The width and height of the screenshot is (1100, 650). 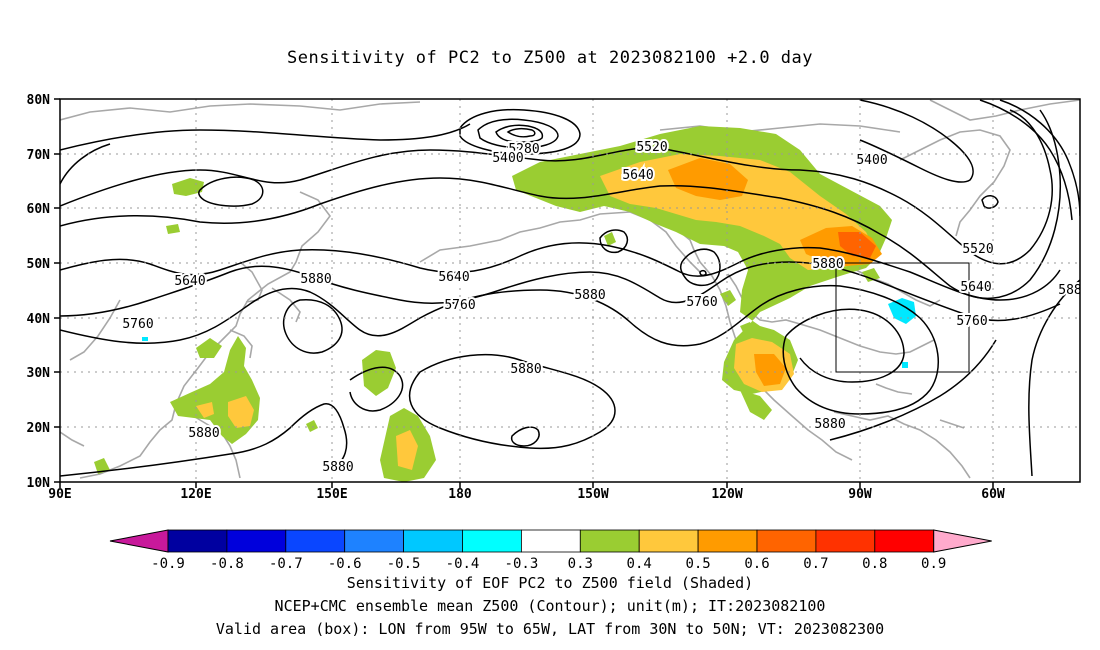 I want to click on lon-label-90e: 90E, so click(x=59, y=494).